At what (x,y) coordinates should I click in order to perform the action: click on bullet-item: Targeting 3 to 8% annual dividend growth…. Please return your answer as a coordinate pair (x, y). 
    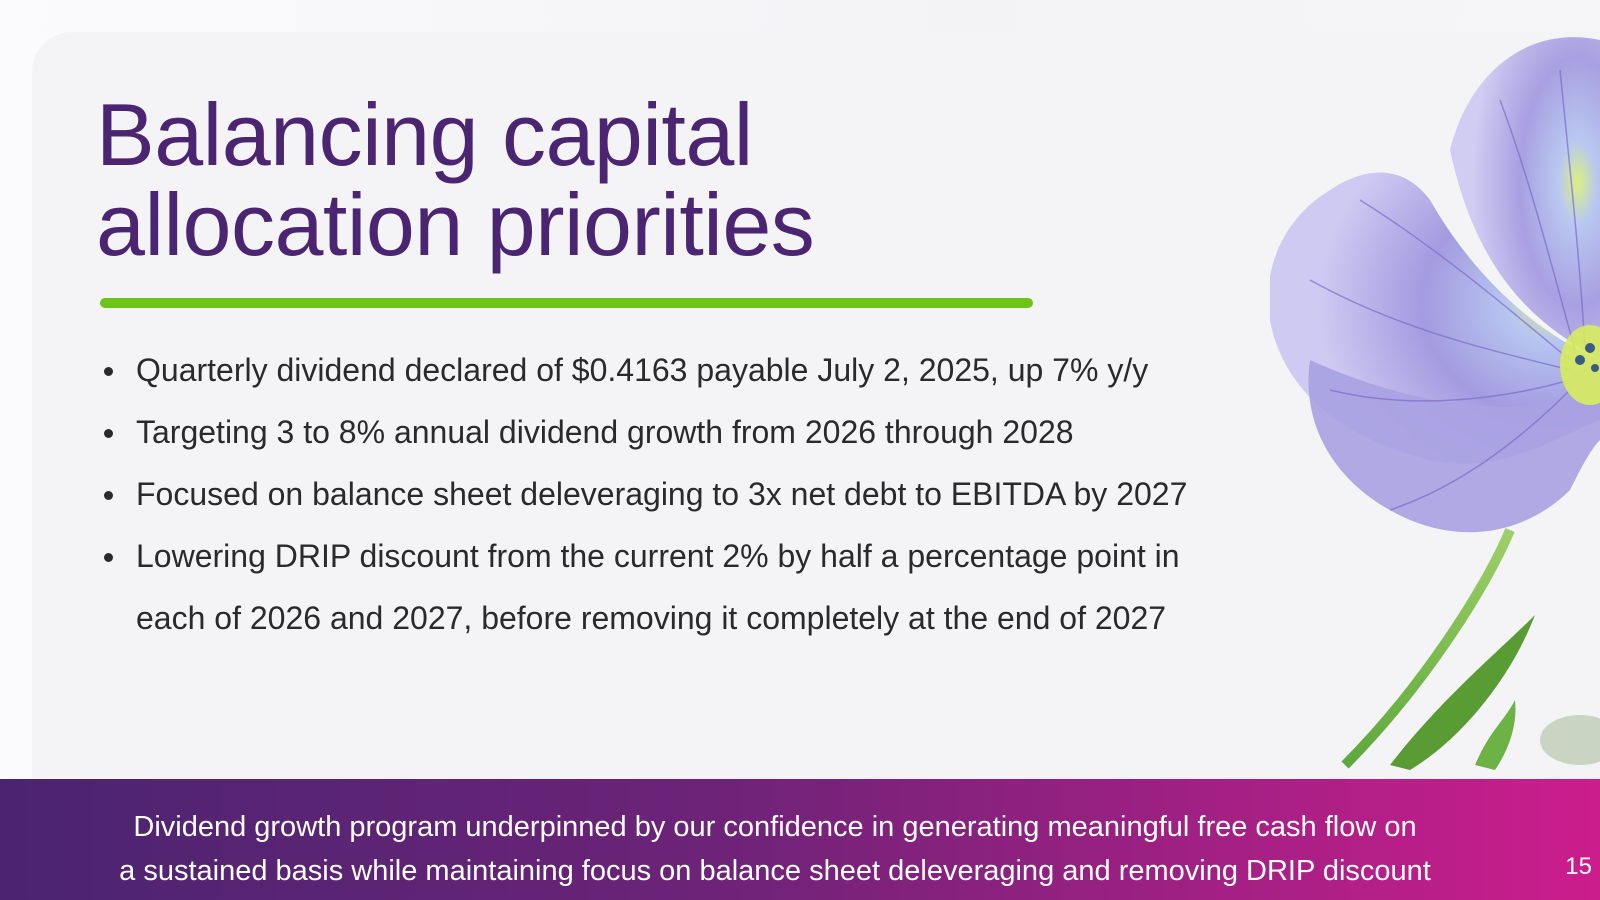
    Looking at the image, I should click on (694, 432).